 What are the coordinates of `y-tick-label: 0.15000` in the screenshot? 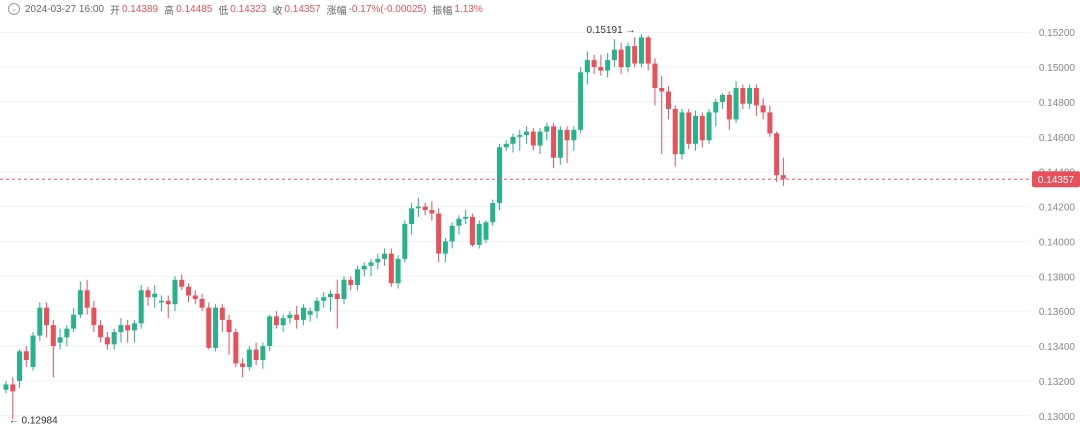 It's located at (1057, 68).